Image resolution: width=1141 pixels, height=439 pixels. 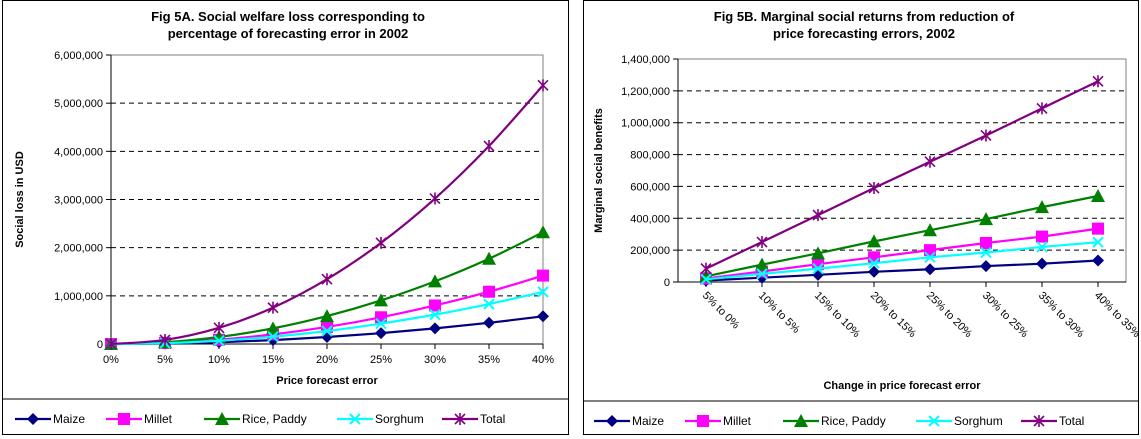 What do you see at coordinates (78, 152) in the screenshot?
I see `chart-a-y-tick-label: 4,000,000` at bounding box center [78, 152].